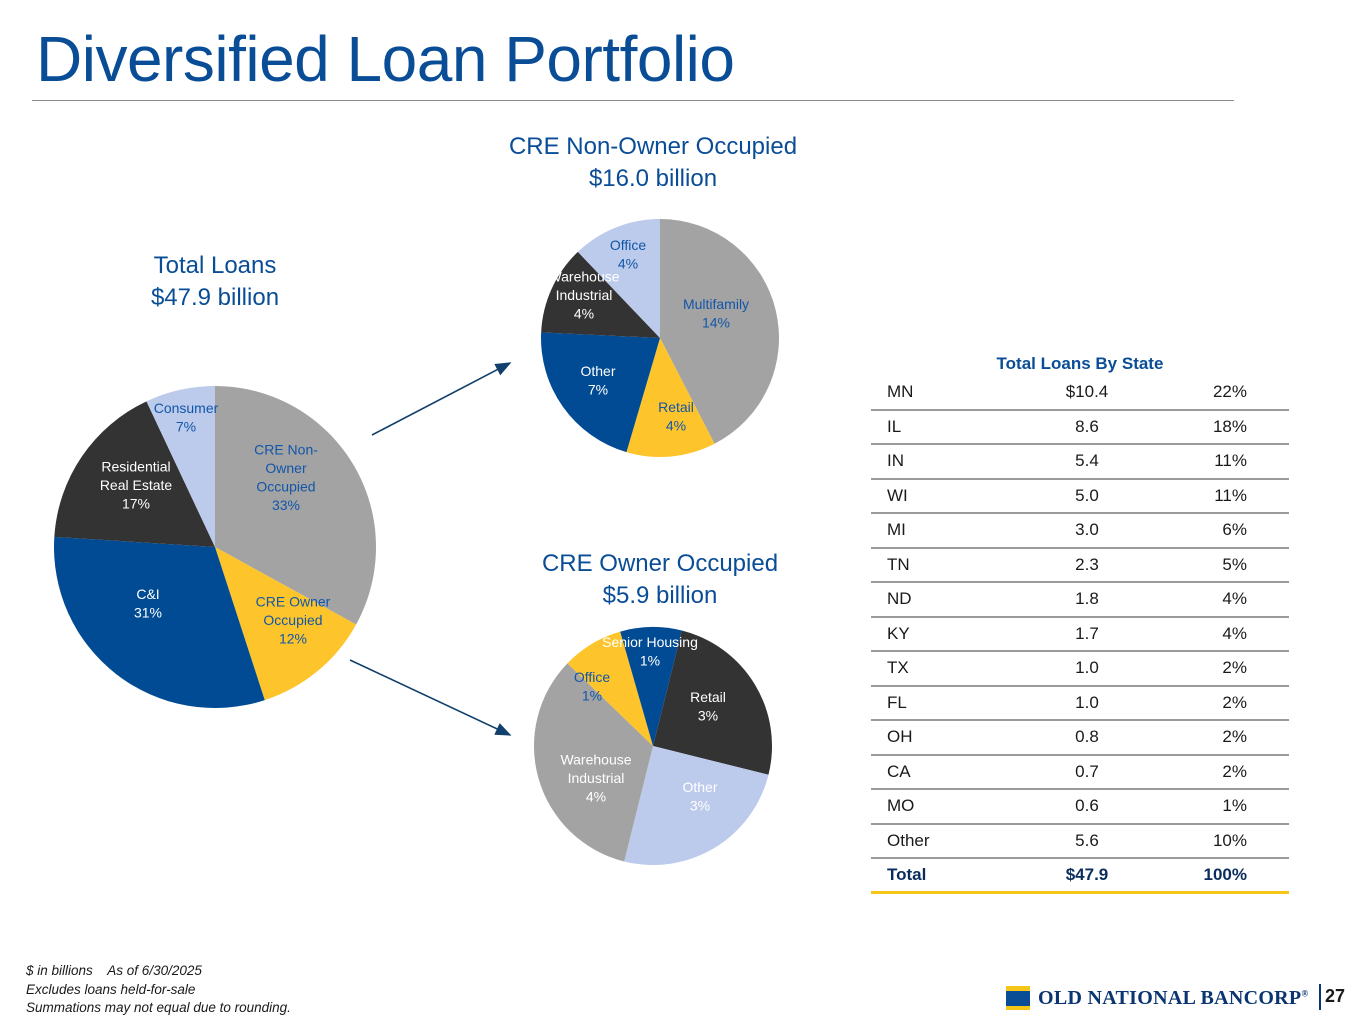  What do you see at coordinates (1087, 840) in the screenshot?
I see `state-amount: 5.6` at bounding box center [1087, 840].